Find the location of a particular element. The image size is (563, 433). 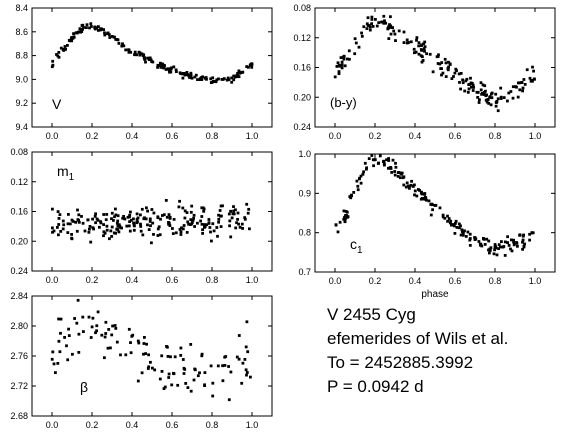

y-tick-label: 0.12 is located at coordinates (302, 38).